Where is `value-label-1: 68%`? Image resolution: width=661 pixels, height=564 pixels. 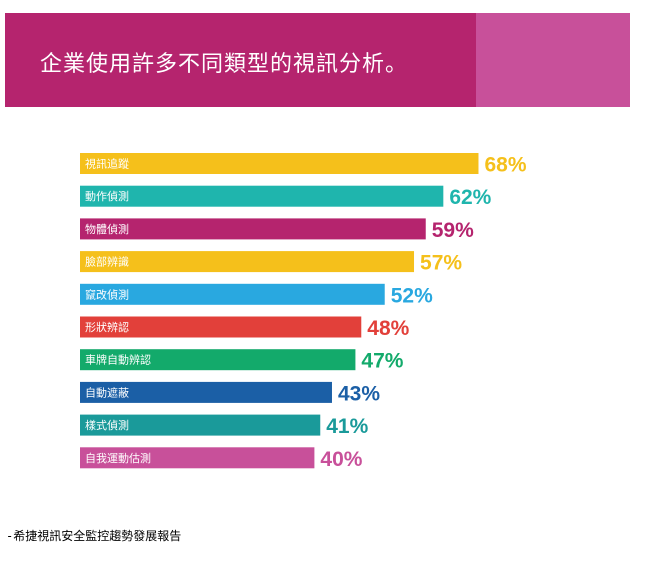 value-label-1: 68% is located at coordinates (505, 165).